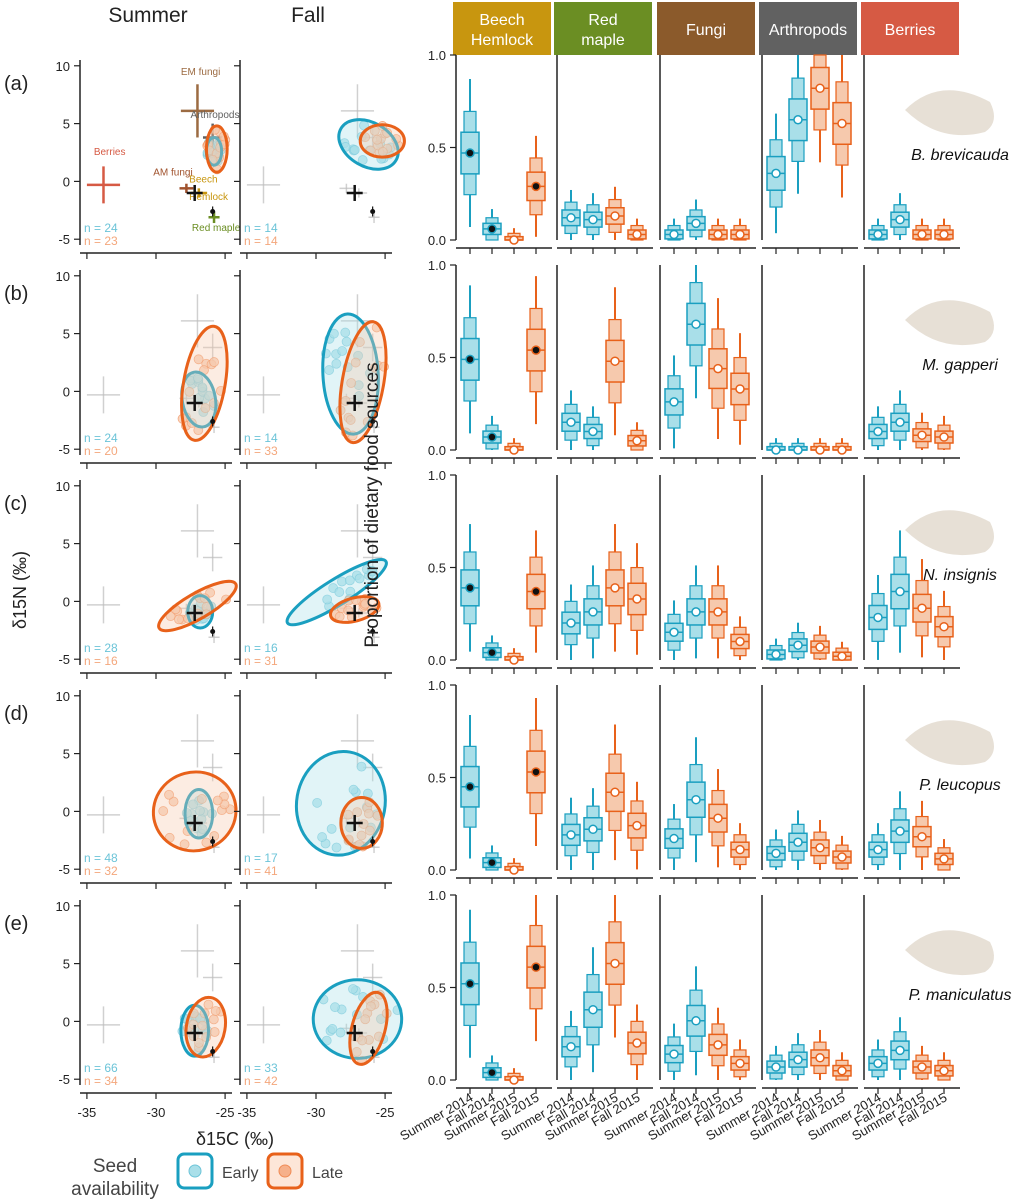 This screenshot has width=1029, height=1200. I want to click on biplot-summer: -35 -30 -25 10 5 0 -5 n = 66n = 34, so click(145, 1009).